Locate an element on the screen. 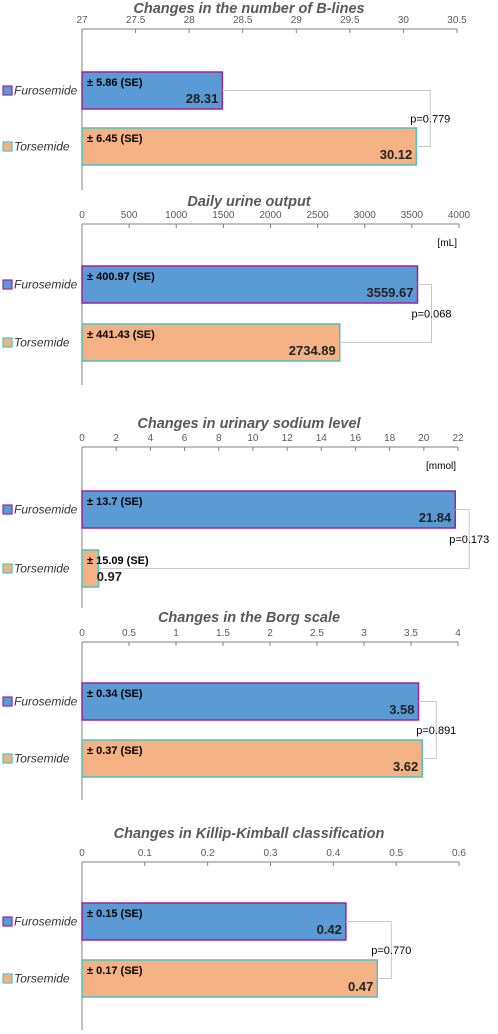 The width and height of the screenshot is (498, 1034). x-tick-label: 10 is located at coordinates (253, 438).